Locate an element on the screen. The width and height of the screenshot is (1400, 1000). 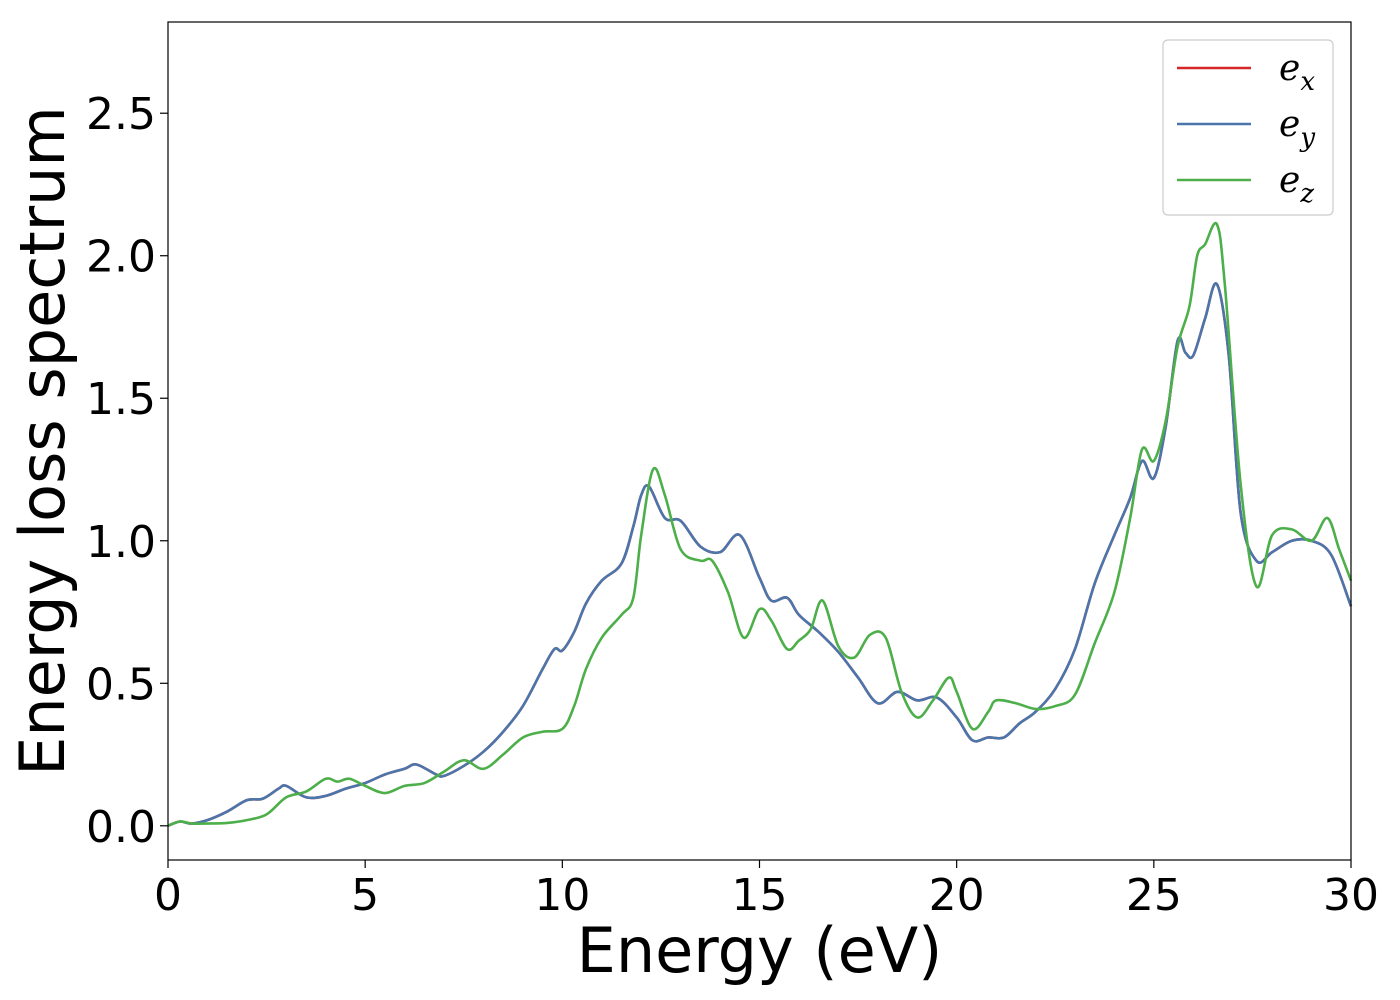
x-tick-label: 0 is located at coordinates (168, 895).